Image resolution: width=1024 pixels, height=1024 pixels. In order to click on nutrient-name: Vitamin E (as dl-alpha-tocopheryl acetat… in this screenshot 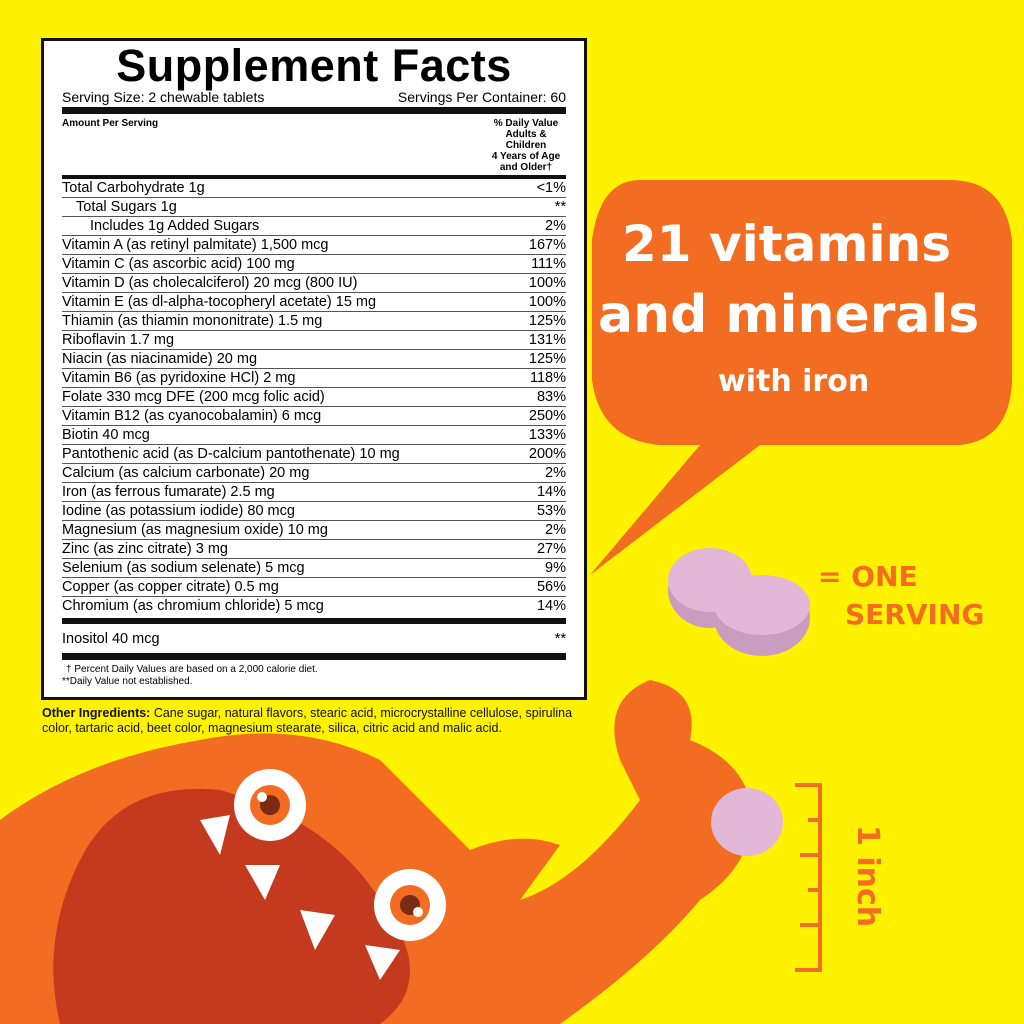, I will do `click(219, 302)`.